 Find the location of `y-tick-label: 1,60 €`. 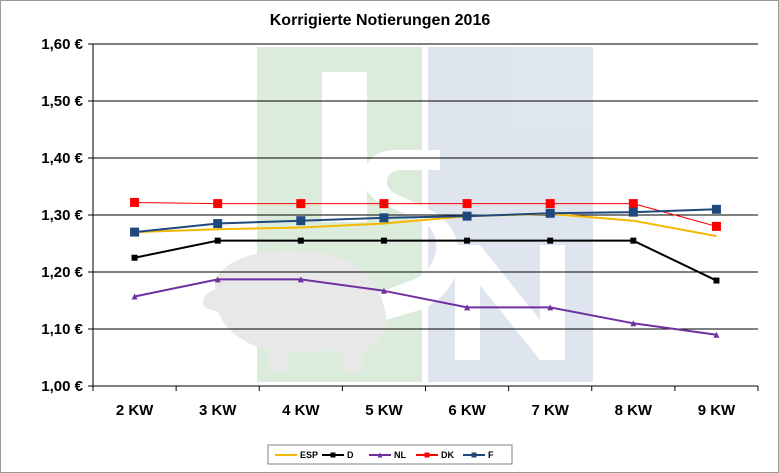

y-tick-label: 1,60 € is located at coordinates (62, 44).